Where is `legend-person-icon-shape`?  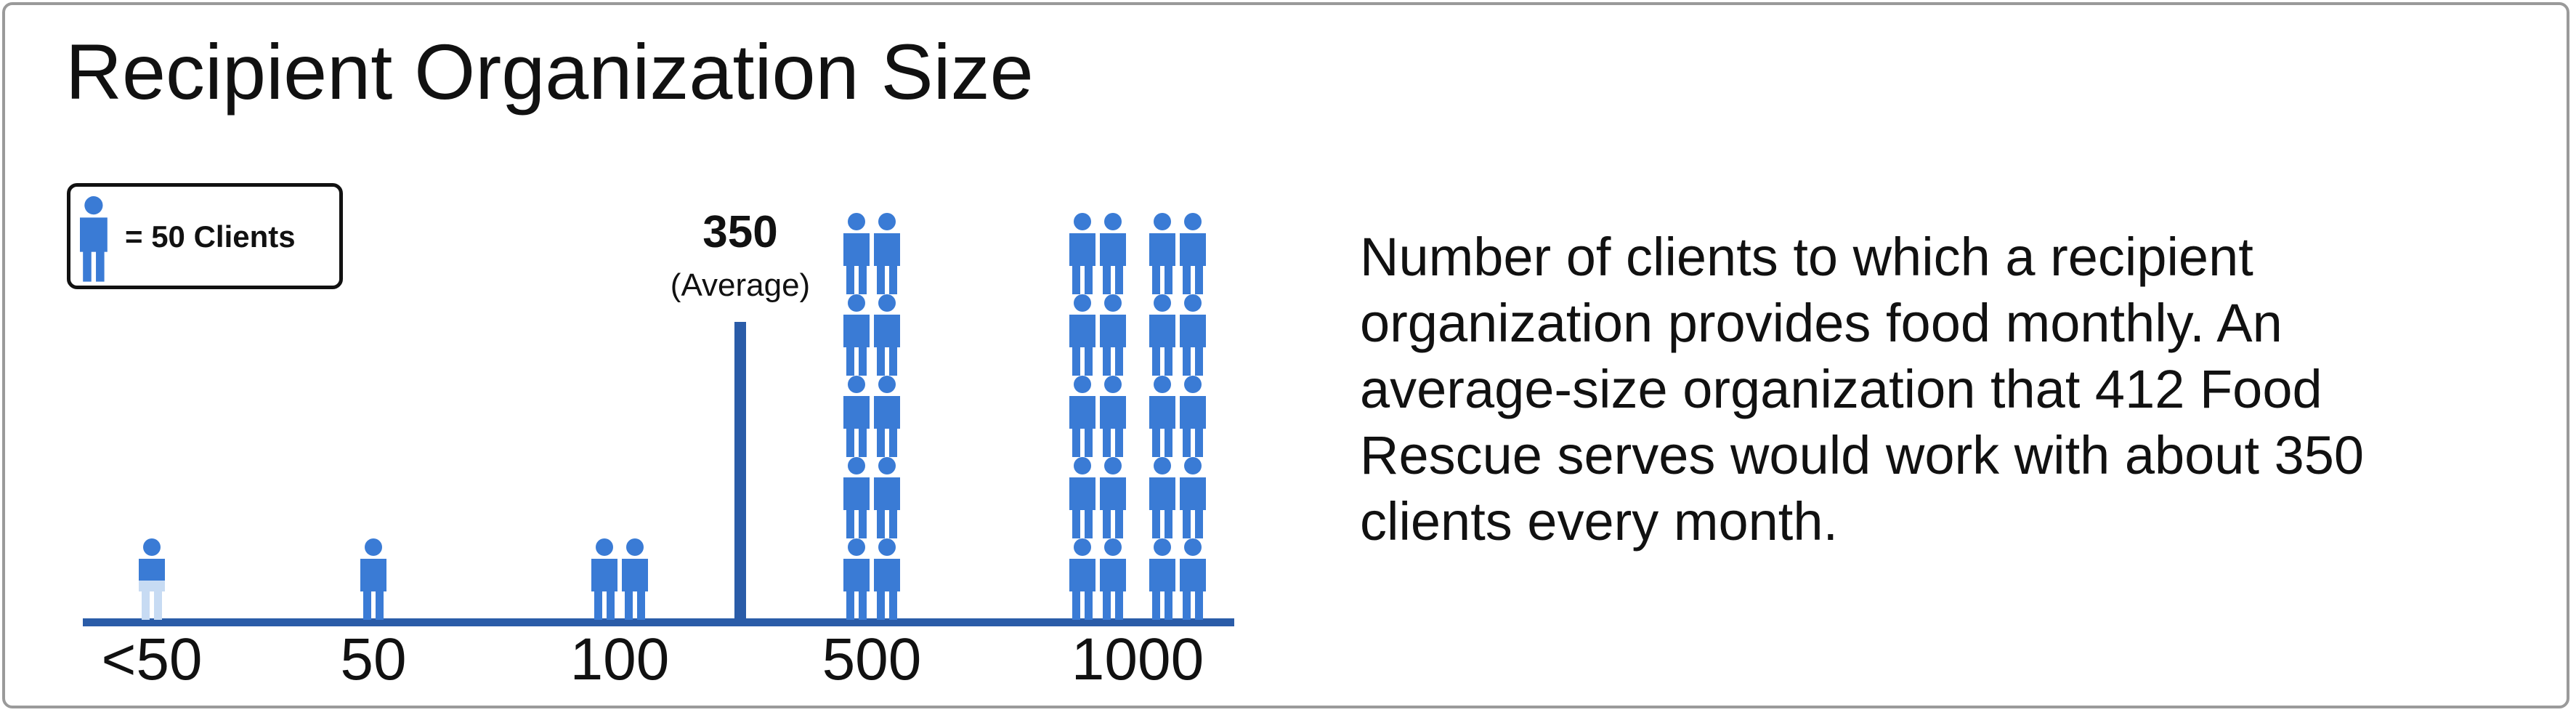
legend-person-icon-shape is located at coordinates (94, 239).